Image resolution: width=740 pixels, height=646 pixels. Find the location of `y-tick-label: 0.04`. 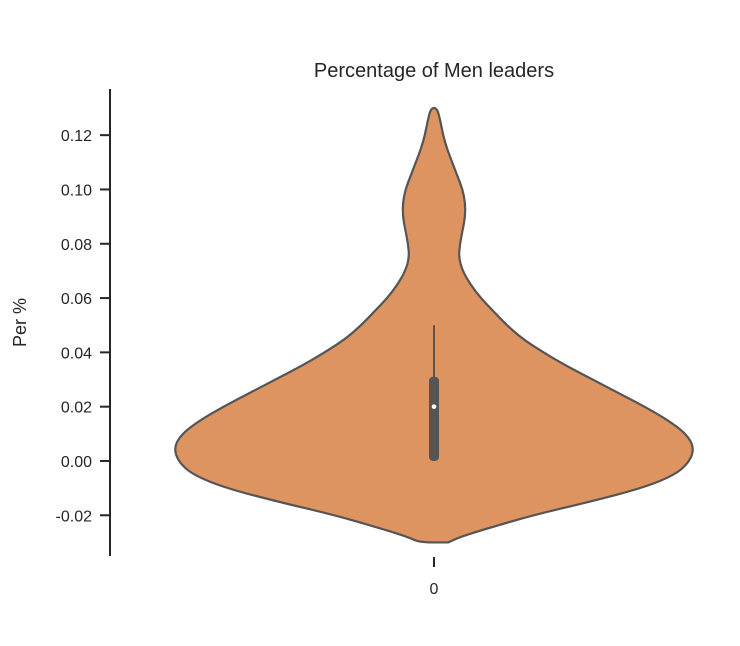

y-tick-label: 0.04 is located at coordinates (76, 353).